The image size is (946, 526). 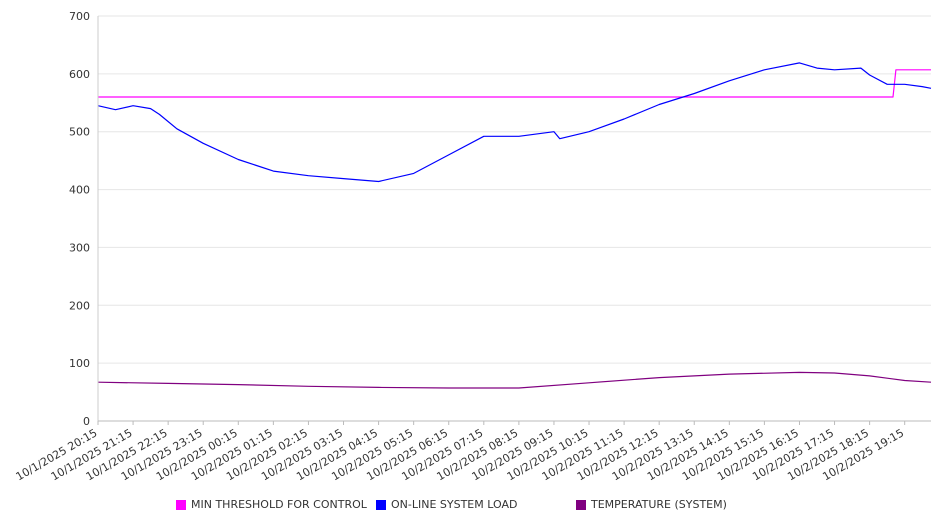 What do you see at coordinates (514, 380) in the screenshot?
I see `series-line-temperature` at bounding box center [514, 380].